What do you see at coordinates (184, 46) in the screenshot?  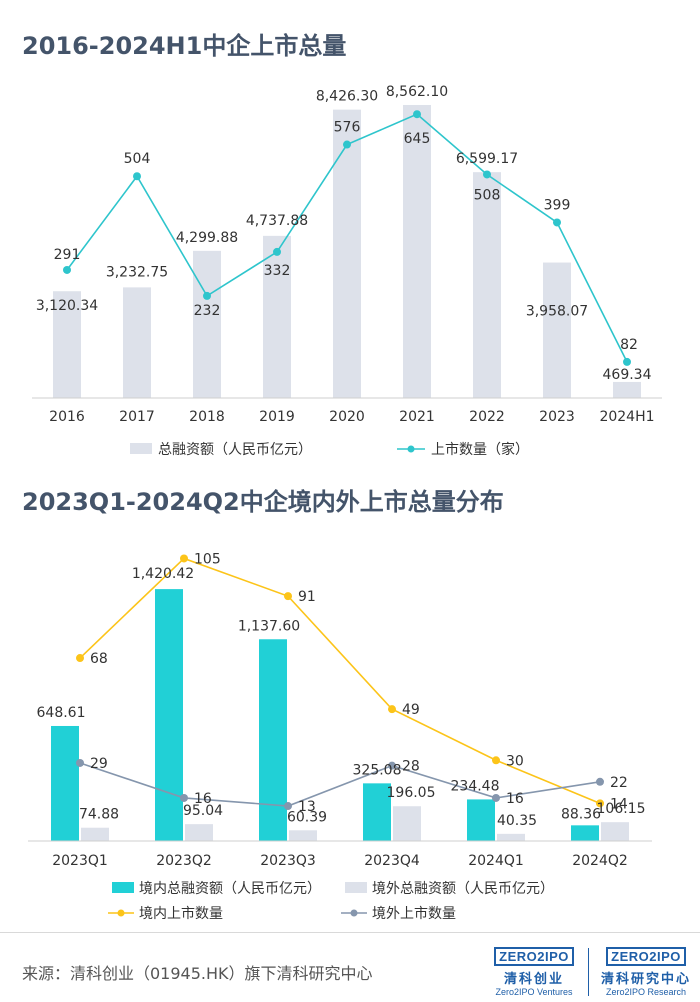 I see `chart1-title: 2016-2024H1中企上市总量` at bounding box center [184, 46].